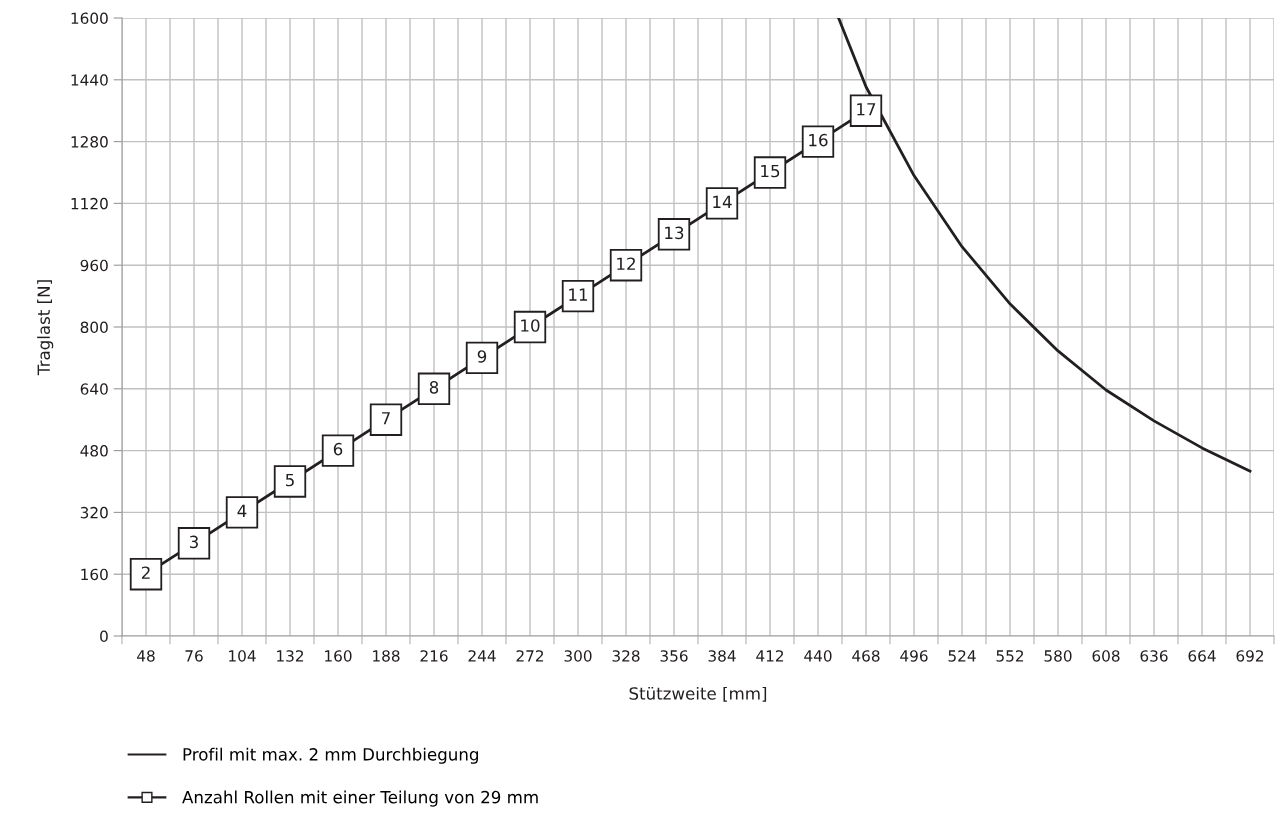 This screenshot has height=813, width=1275. Describe the element at coordinates (818, 140) in the screenshot. I see `annotation: 16` at that location.